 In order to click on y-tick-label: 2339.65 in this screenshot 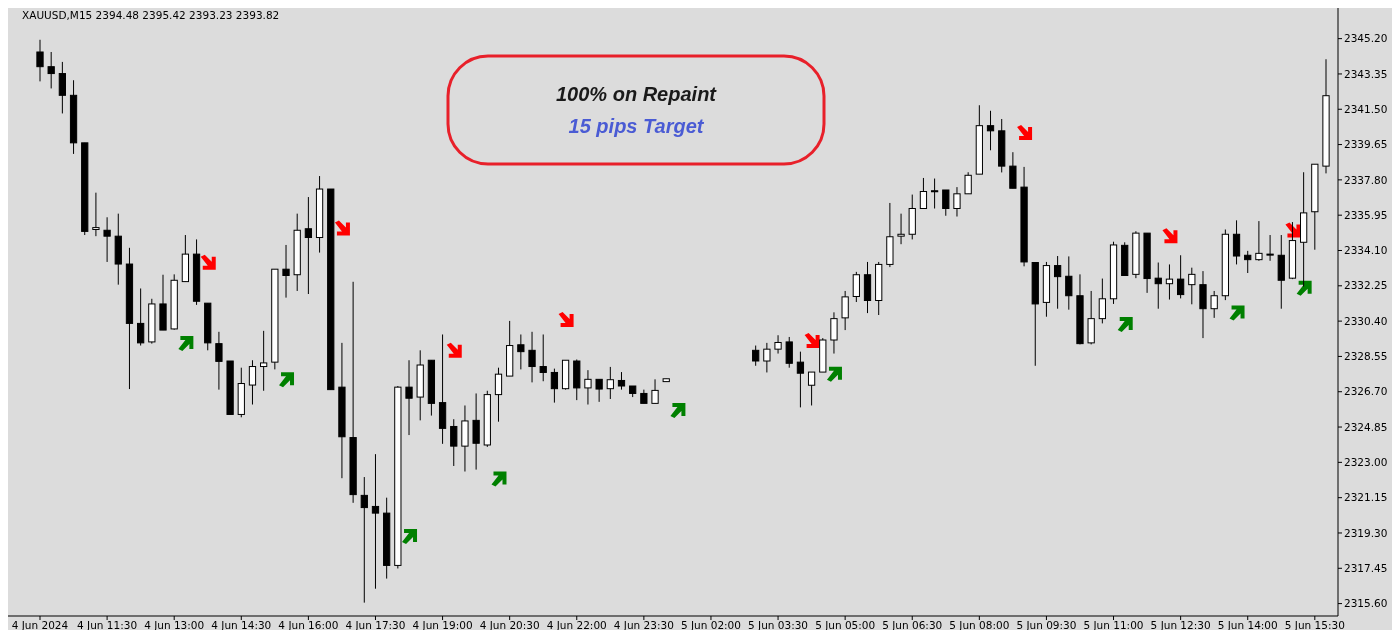, I will do `click(1366, 144)`.